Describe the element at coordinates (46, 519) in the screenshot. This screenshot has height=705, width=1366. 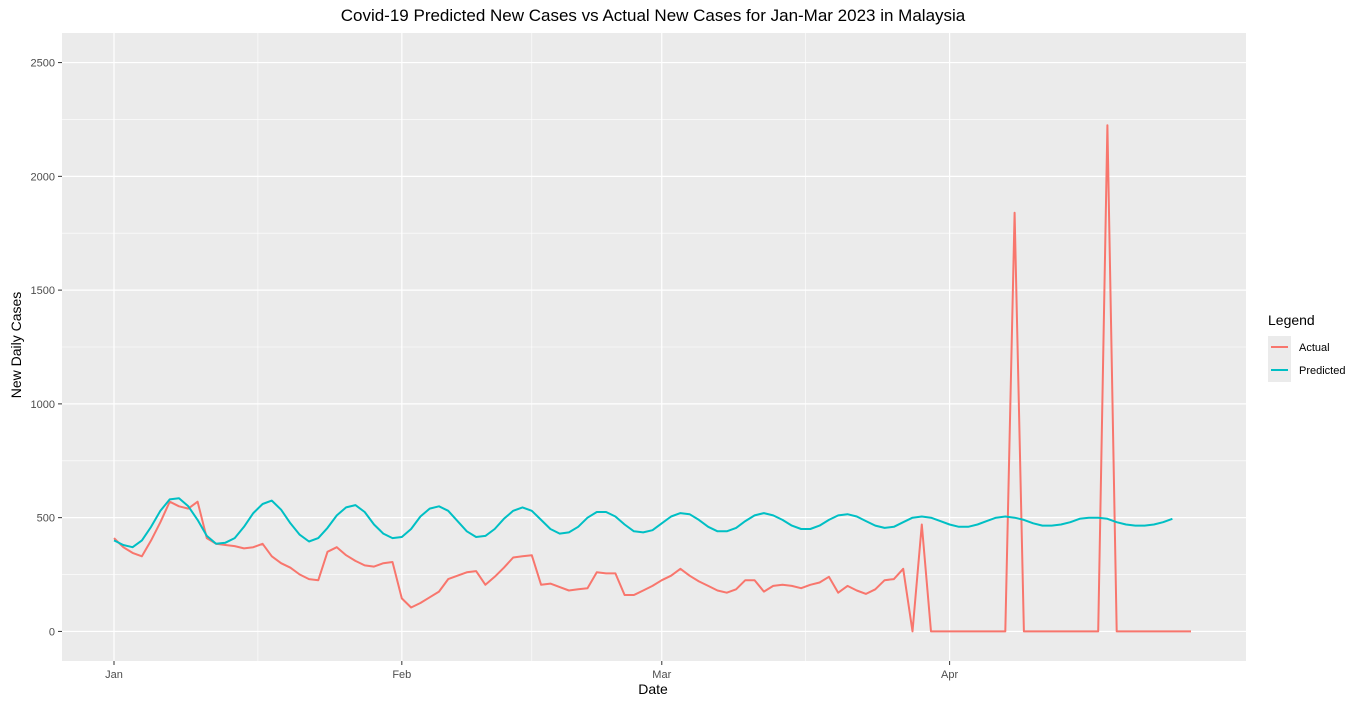
I see `y-tick-label: 500` at that location.